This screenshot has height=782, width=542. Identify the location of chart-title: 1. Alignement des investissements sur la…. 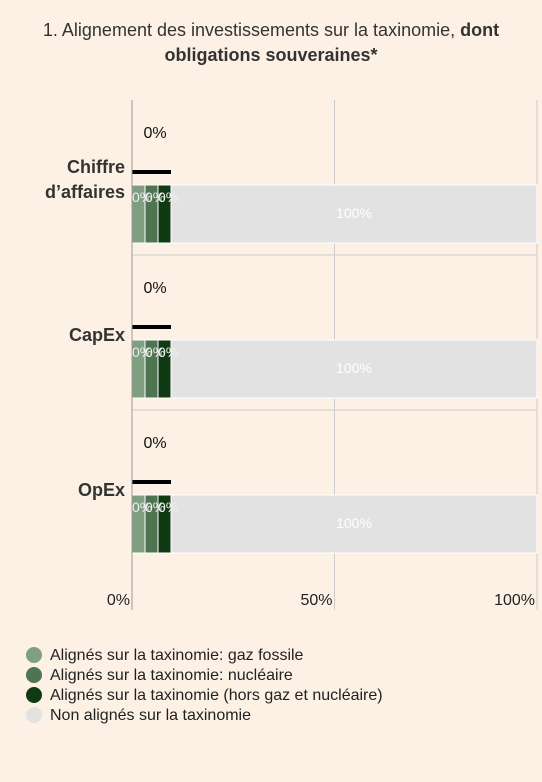
(271, 43).